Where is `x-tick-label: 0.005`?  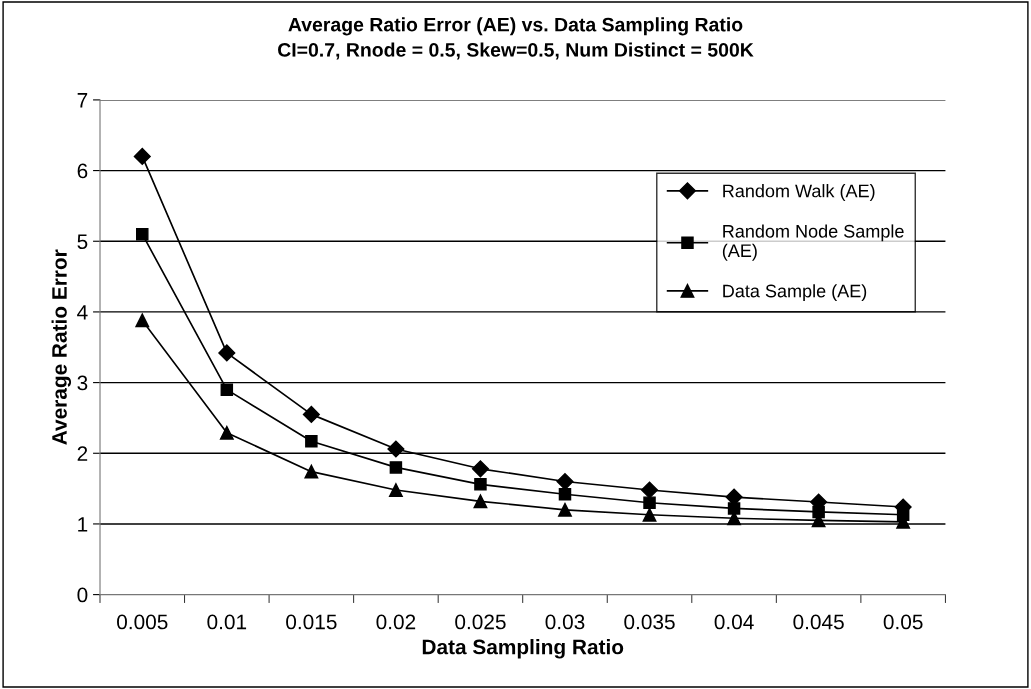 x-tick-label: 0.005 is located at coordinates (142, 622).